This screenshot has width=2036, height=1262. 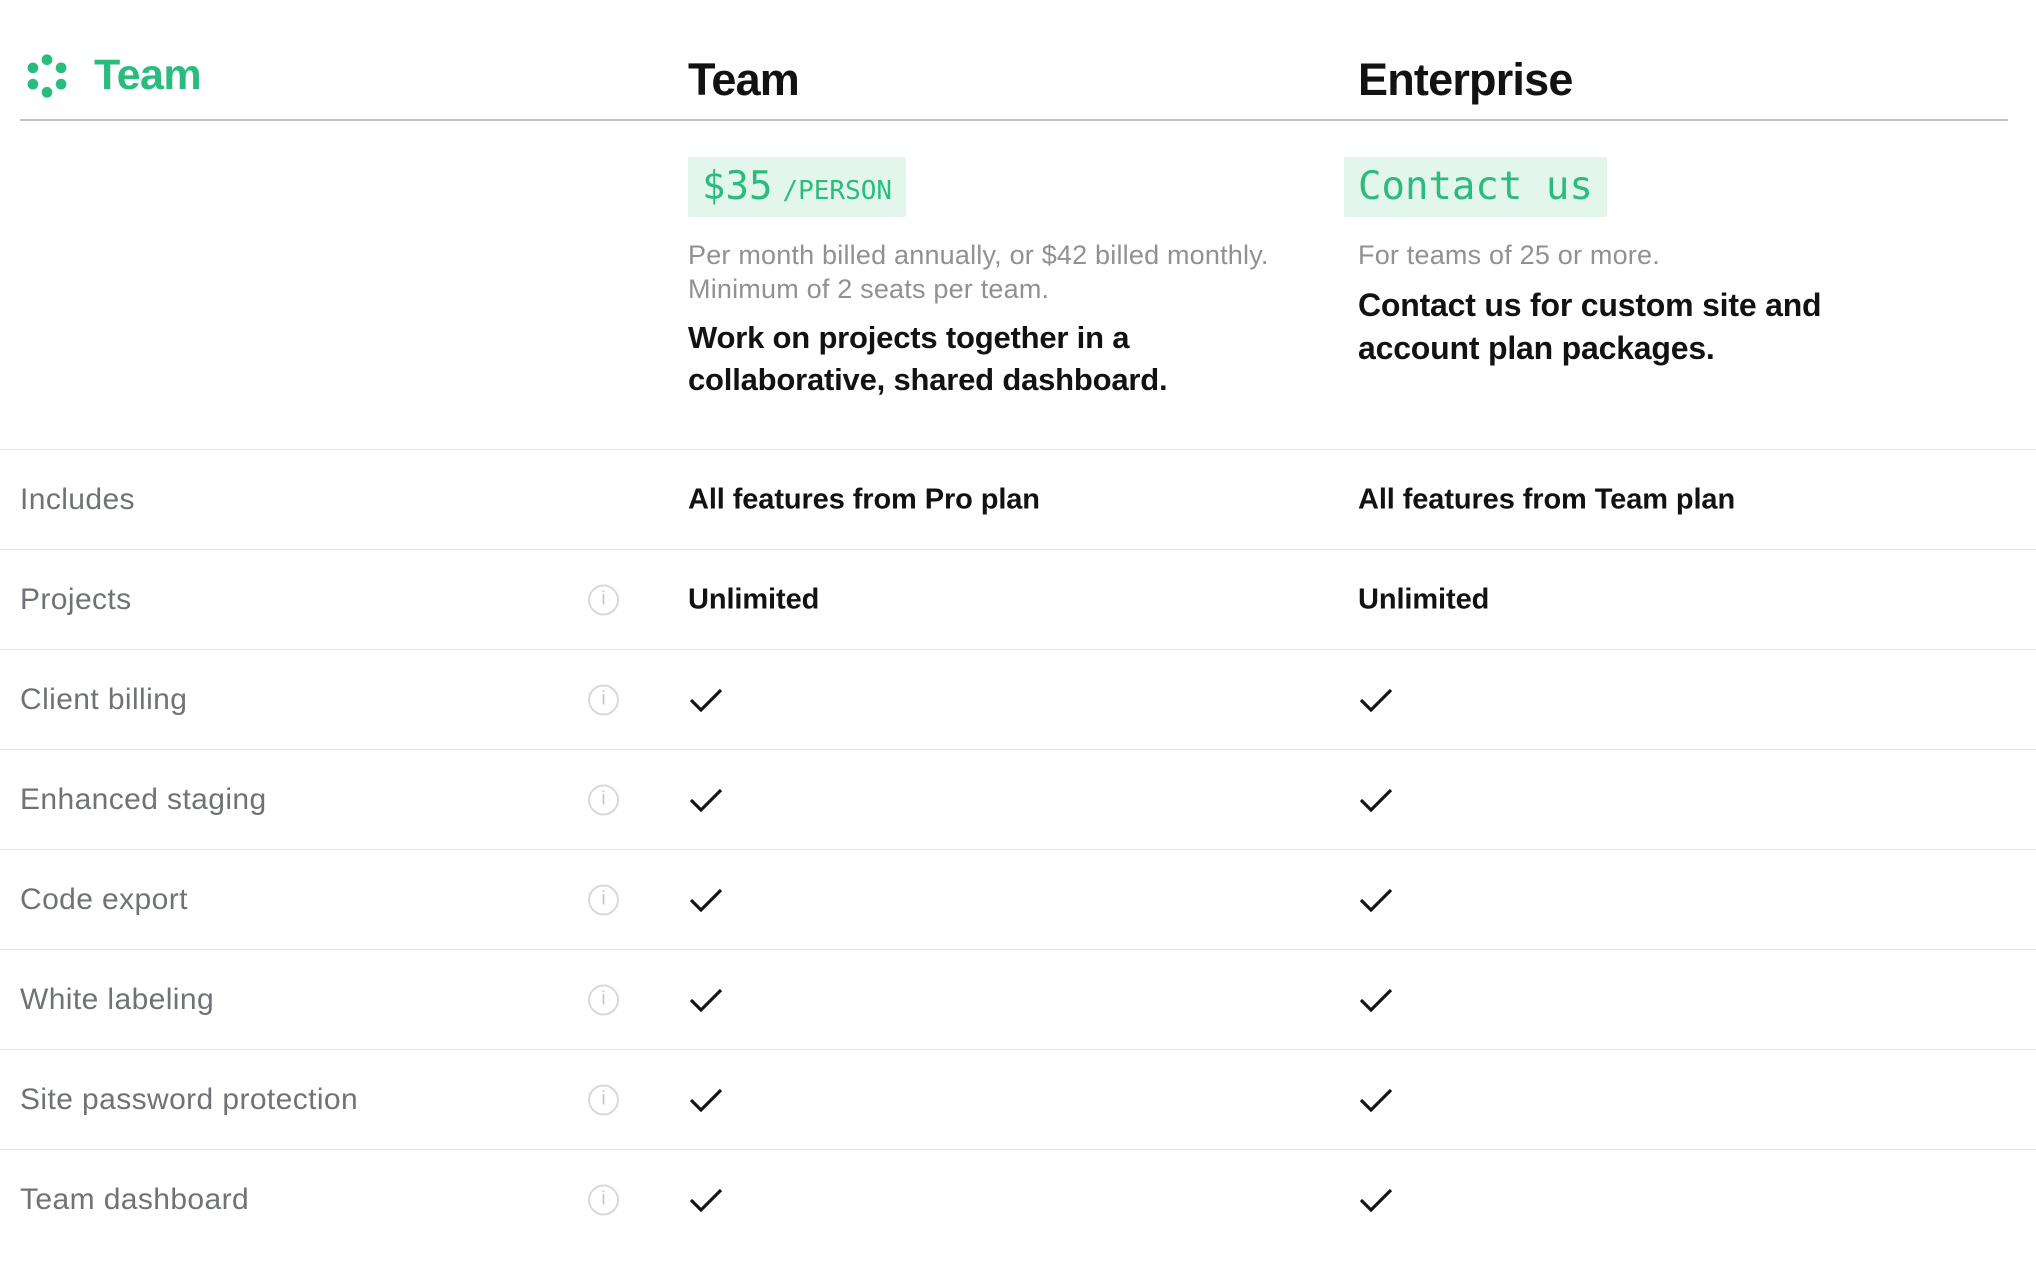 What do you see at coordinates (1014, 120) in the screenshot?
I see `header-divider` at bounding box center [1014, 120].